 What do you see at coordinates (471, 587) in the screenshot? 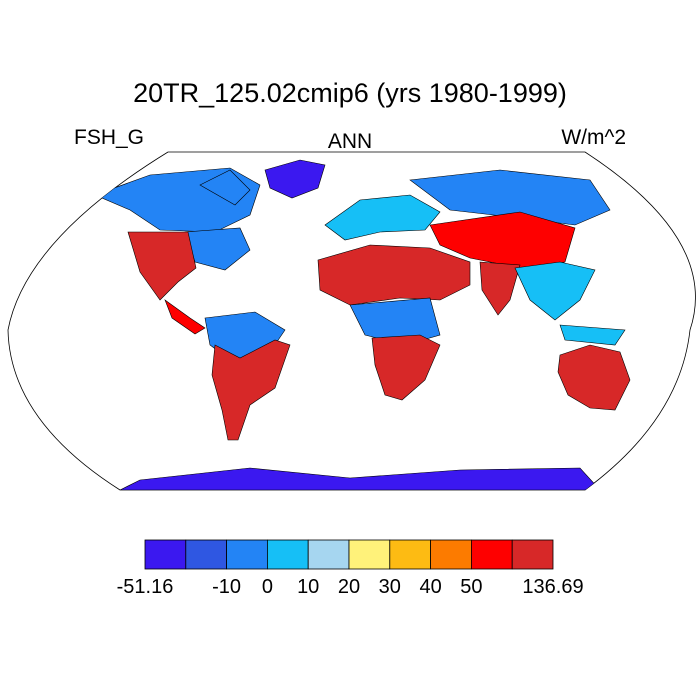
I see `colorbar-tick-label: 50` at bounding box center [471, 587].